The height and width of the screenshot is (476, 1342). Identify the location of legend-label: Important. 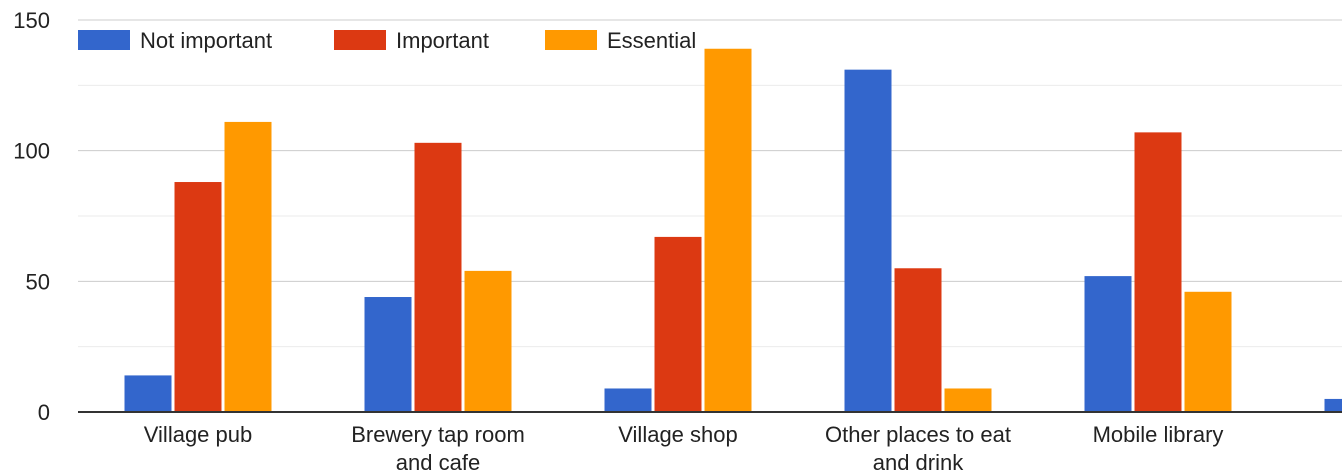
(442, 40).